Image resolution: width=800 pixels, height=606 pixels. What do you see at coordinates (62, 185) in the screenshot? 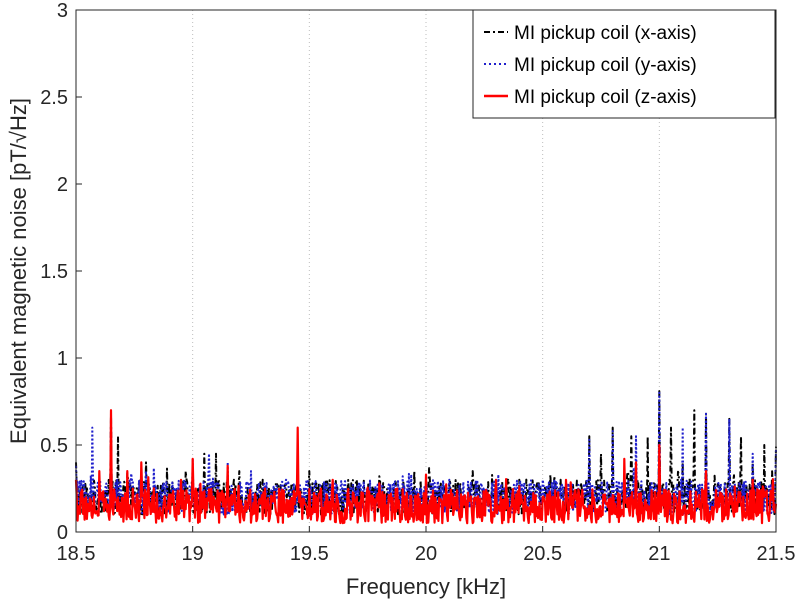
I see `y-tick-label: 2` at bounding box center [62, 185].